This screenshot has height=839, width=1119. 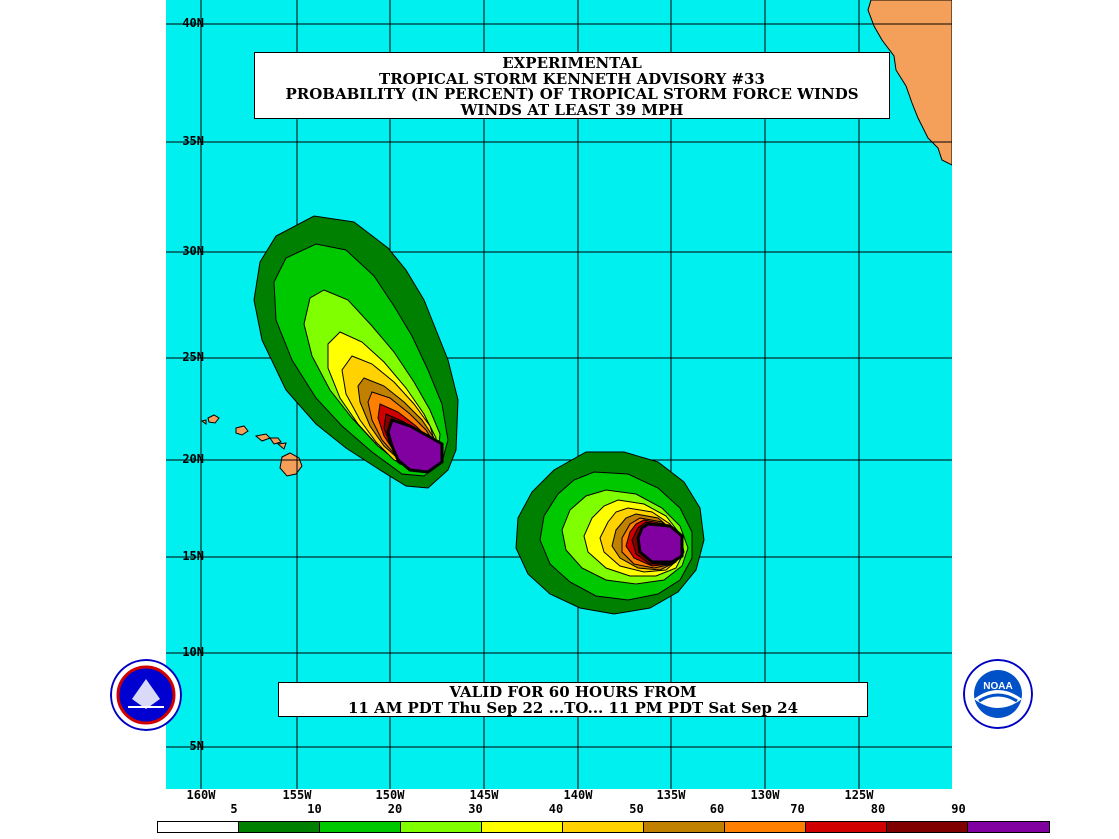 What do you see at coordinates (201, 795) in the screenshot?
I see `lon-label: 160W` at bounding box center [201, 795].